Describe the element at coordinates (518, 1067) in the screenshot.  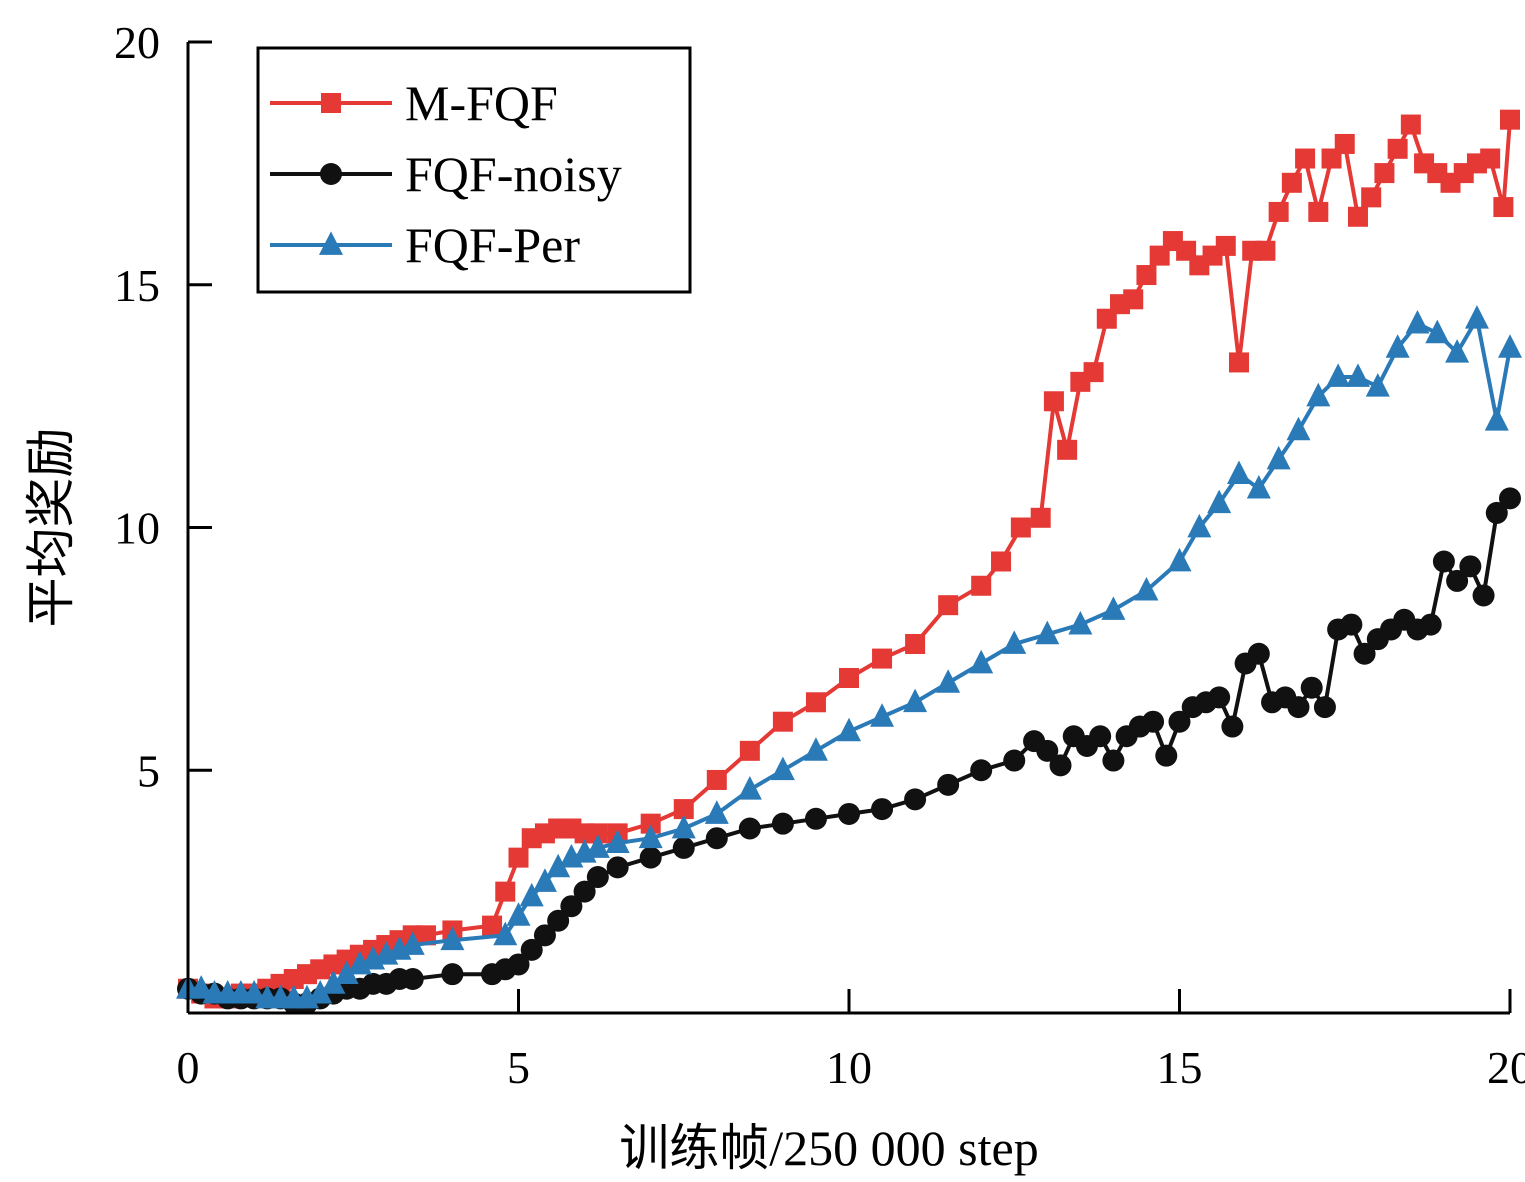
I see `x-tick-label: 5` at that location.